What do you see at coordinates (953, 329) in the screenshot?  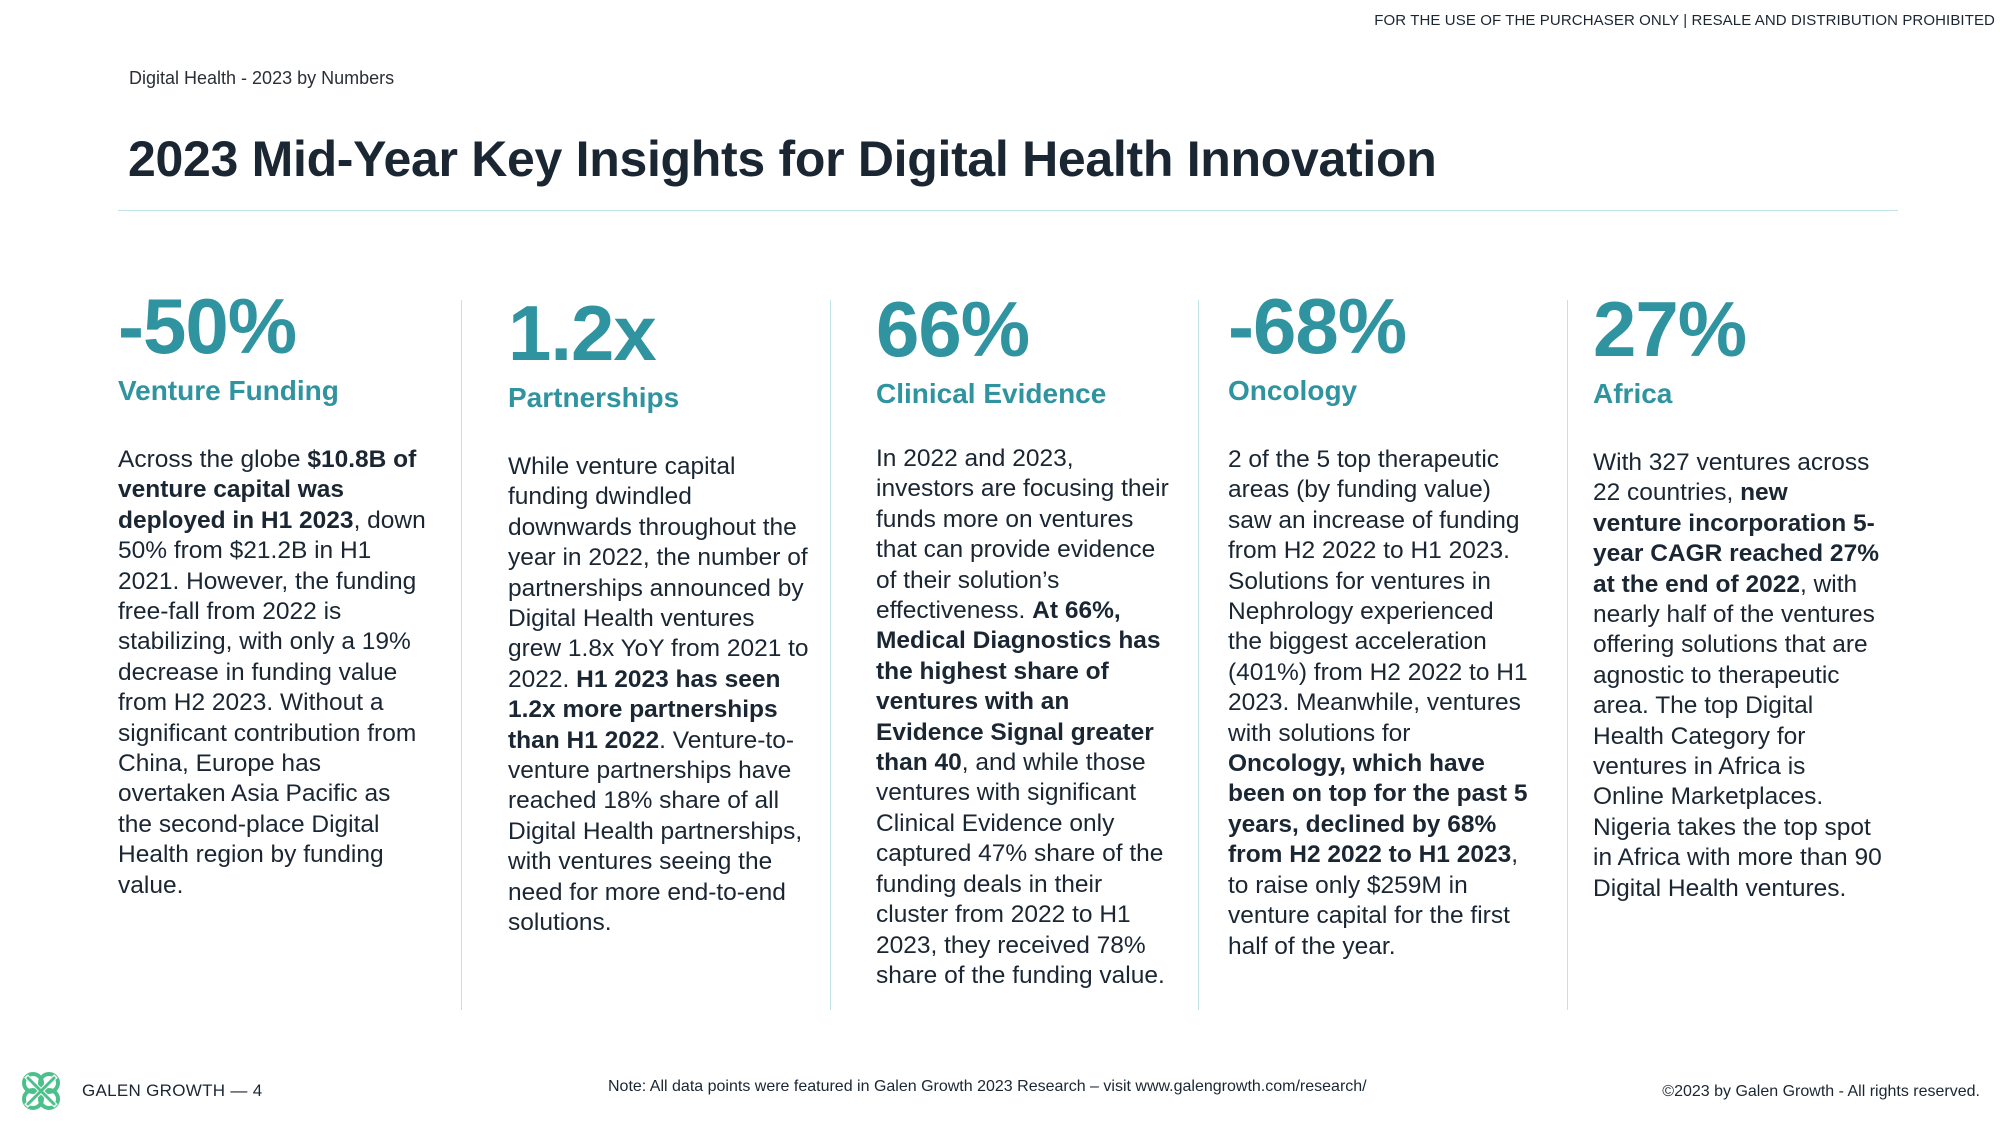 I see `insight-stat: 66%` at bounding box center [953, 329].